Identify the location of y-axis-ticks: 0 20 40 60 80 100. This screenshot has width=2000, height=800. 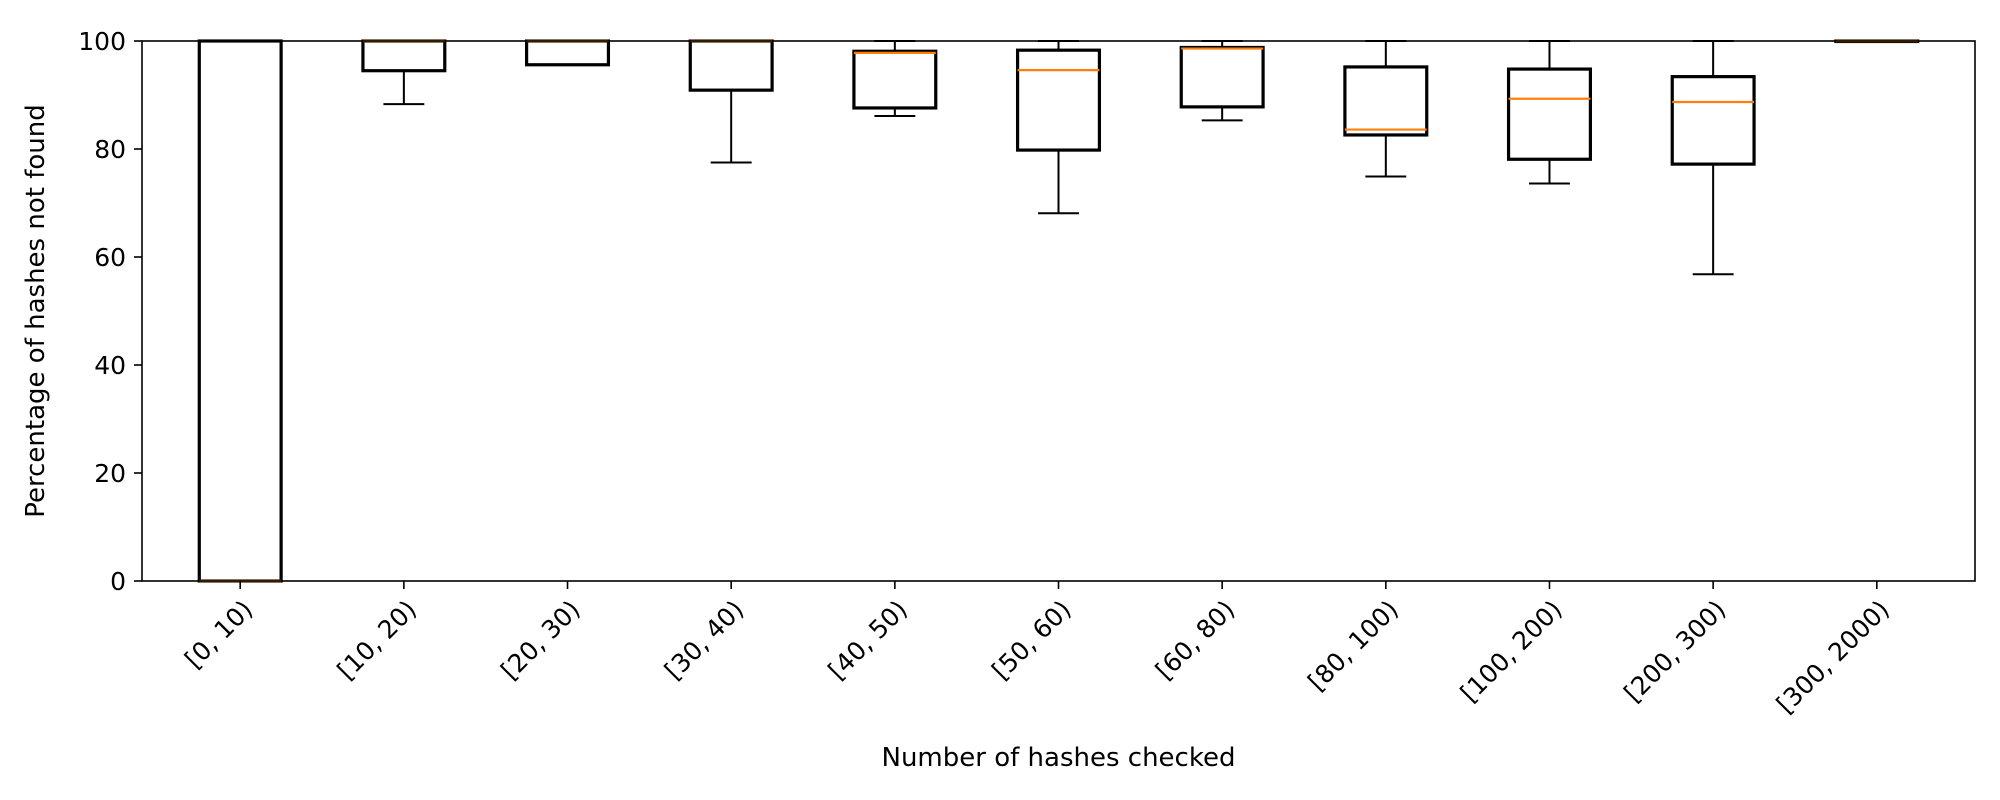
(110, 311).